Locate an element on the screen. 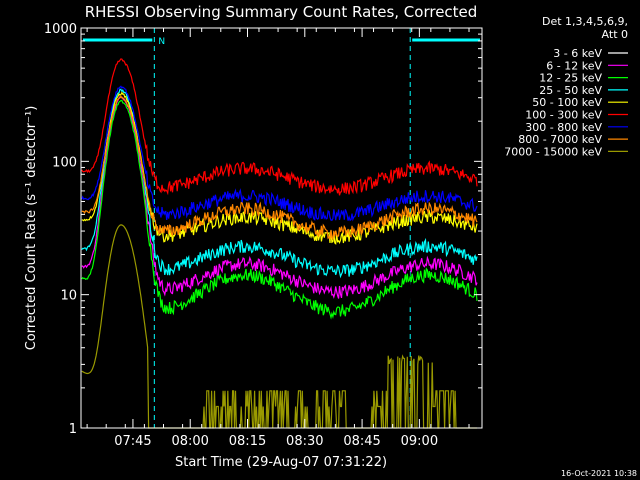 Image resolution: width=640 pixels, height=480 pixels. y-tick-label: 10 is located at coordinates (68, 296).